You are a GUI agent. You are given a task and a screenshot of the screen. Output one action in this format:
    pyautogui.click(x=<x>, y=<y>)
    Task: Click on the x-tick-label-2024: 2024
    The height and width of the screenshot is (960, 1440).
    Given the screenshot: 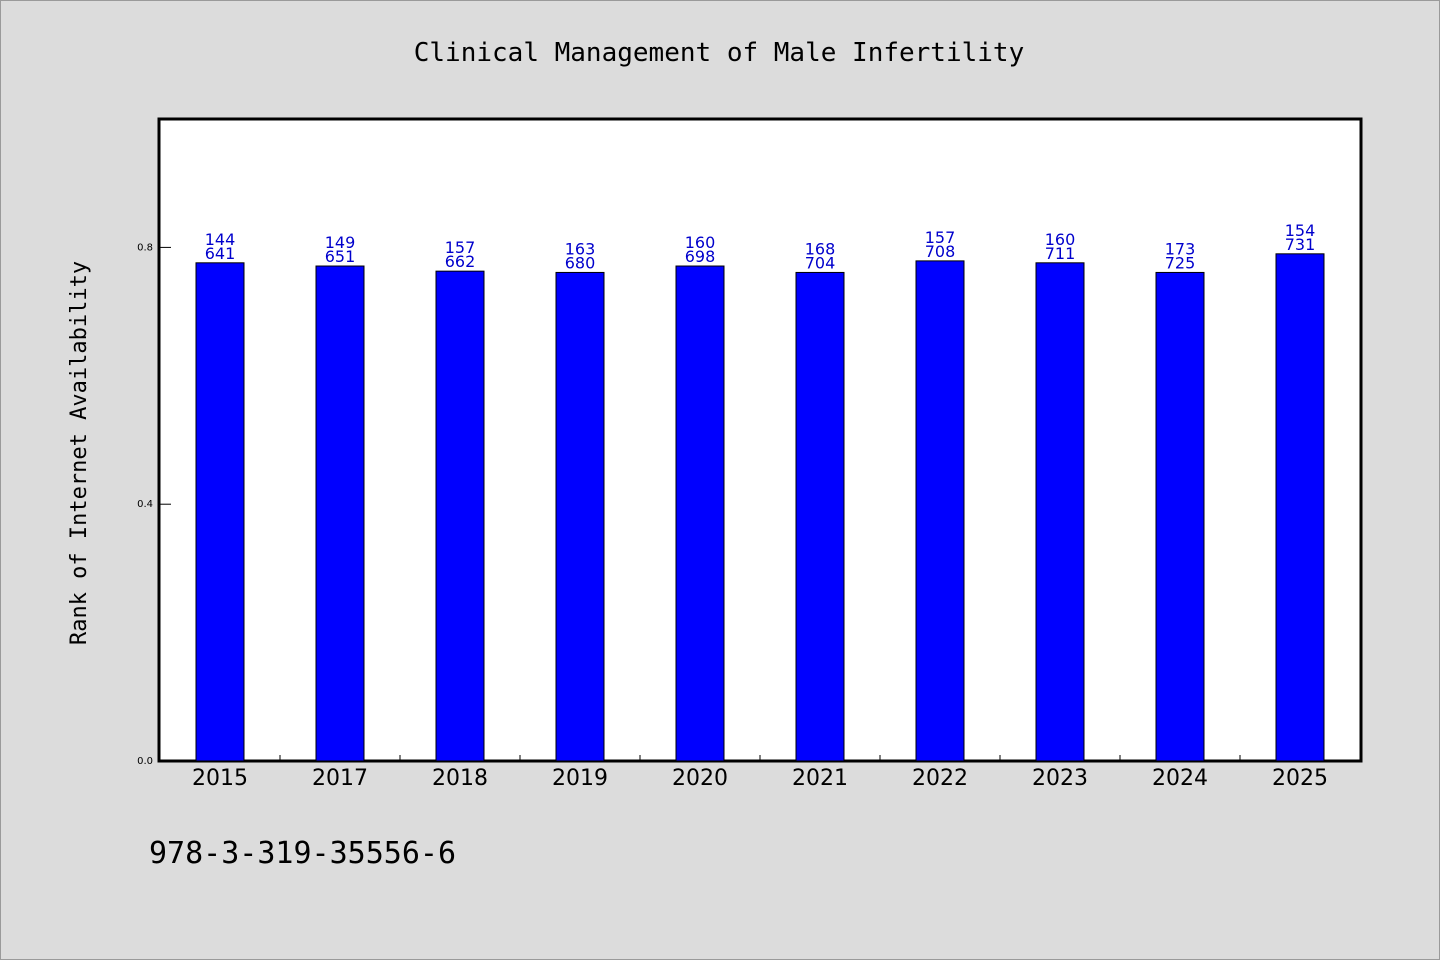 What is the action you would take?
    pyautogui.click(x=1180, y=778)
    